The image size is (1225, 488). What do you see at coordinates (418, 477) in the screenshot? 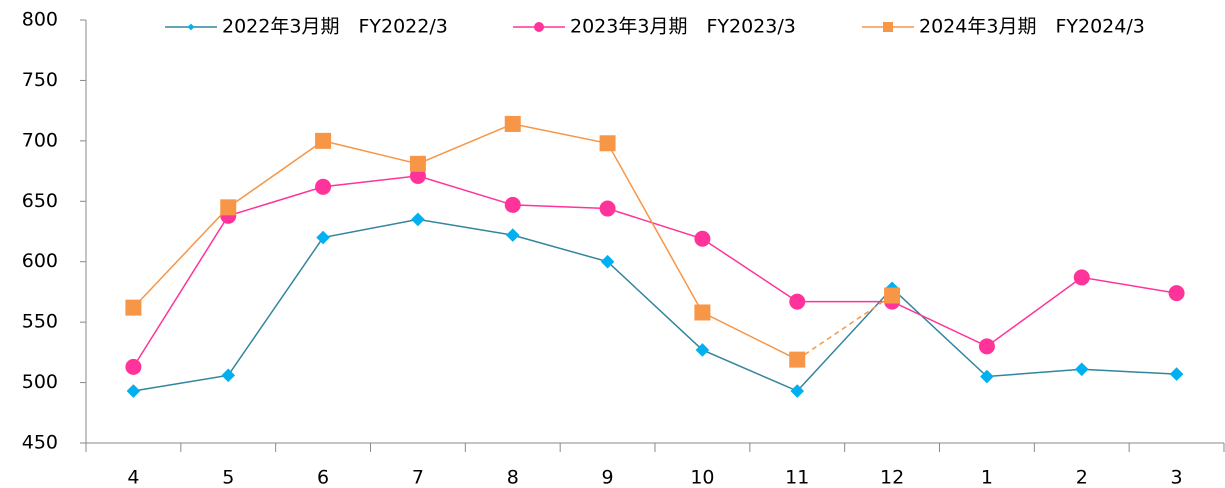
I see `x-tick-label: 7` at bounding box center [418, 477].